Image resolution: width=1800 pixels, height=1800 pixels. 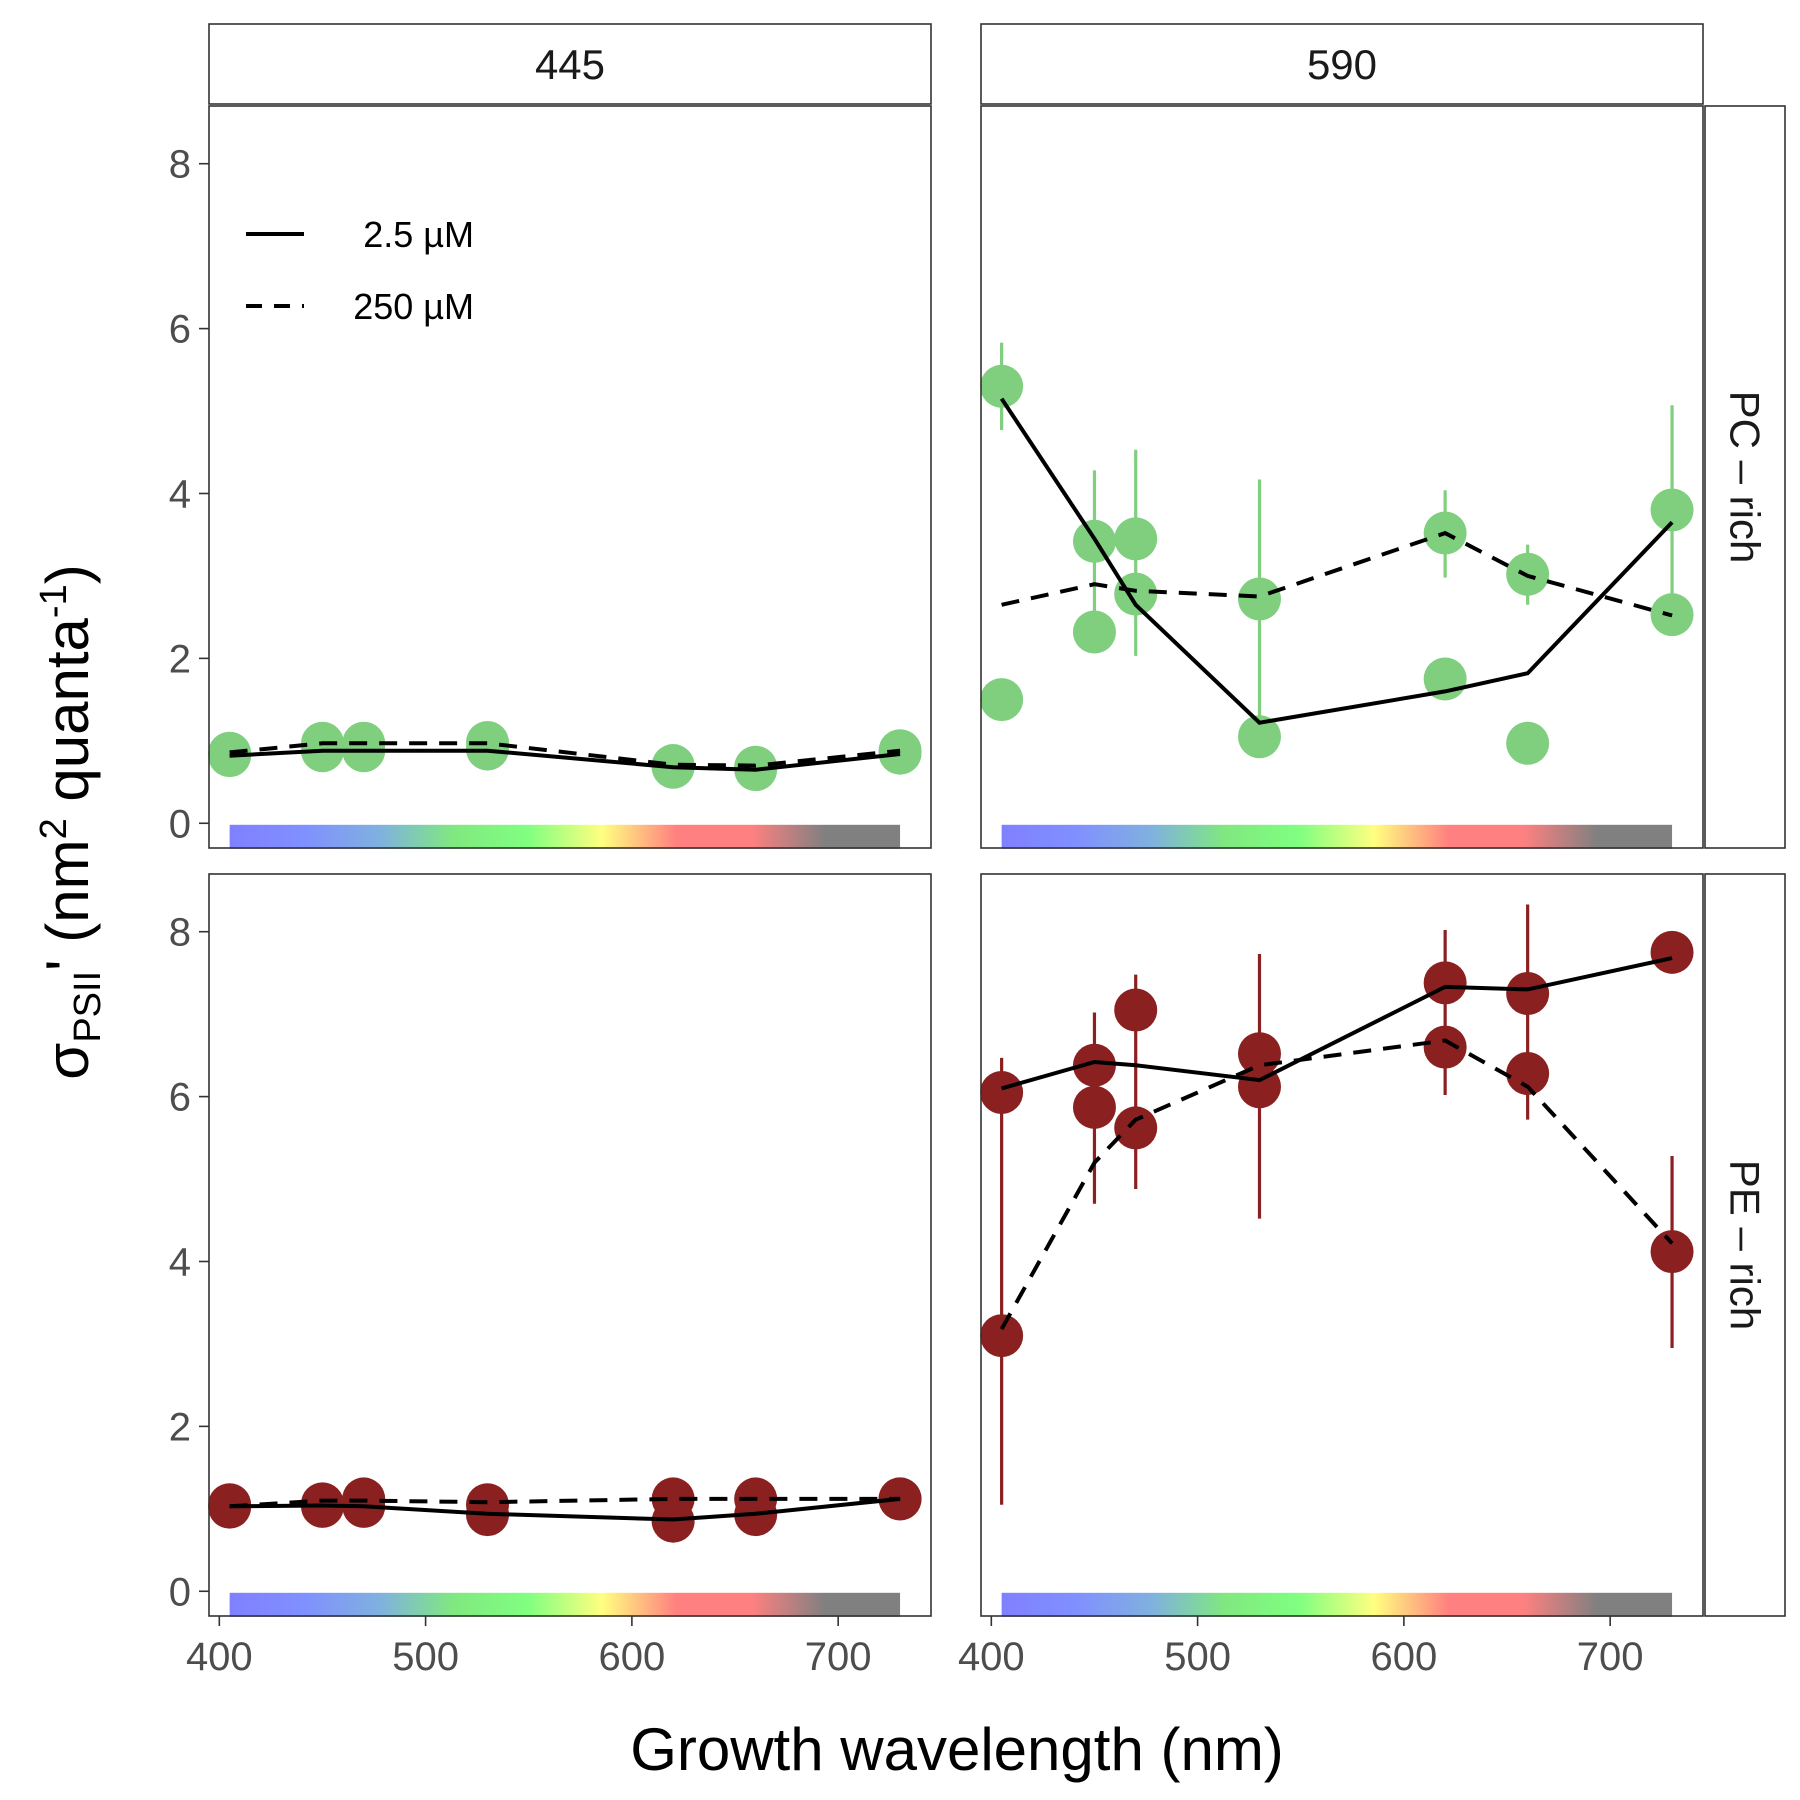 What do you see at coordinates (88, 1007) in the screenshot?
I see `y-axis-subscript: PSII` at bounding box center [88, 1007].